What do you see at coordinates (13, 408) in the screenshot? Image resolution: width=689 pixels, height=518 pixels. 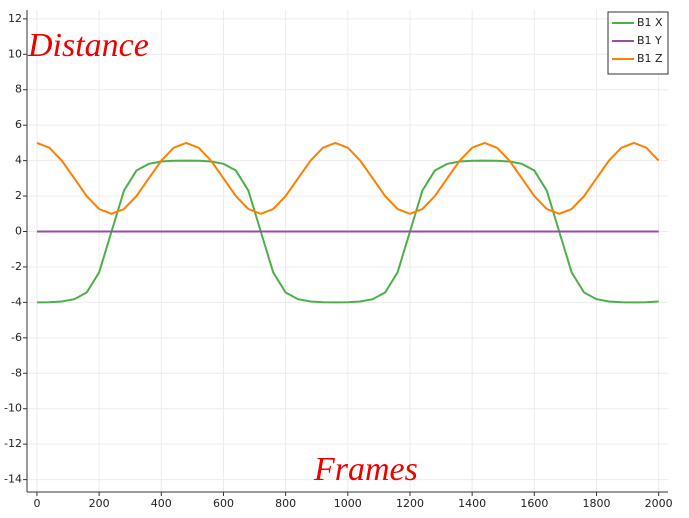 I see `y-tick-label: -10` at bounding box center [13, 408].